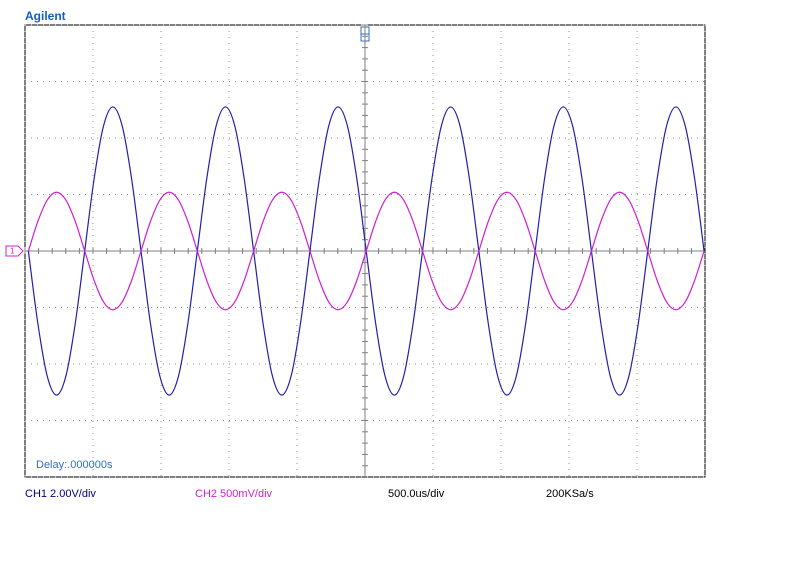 Image resolution: width=792 pixels, height=566 pixels. What do you see at coordinates (570, 494) in the screenshot?
I see `sample-rate-label: 200KSa/s` at bounding box center [570, 494].